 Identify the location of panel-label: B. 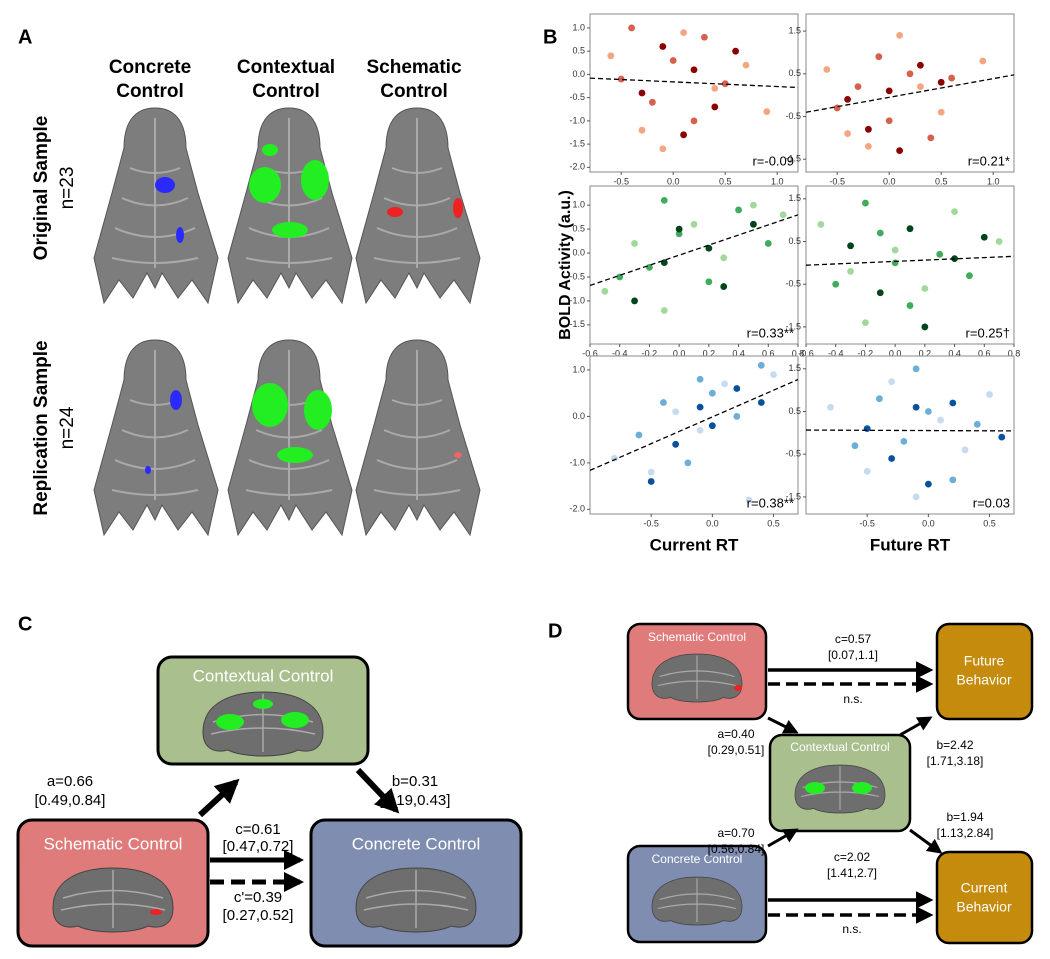
(550, 37).